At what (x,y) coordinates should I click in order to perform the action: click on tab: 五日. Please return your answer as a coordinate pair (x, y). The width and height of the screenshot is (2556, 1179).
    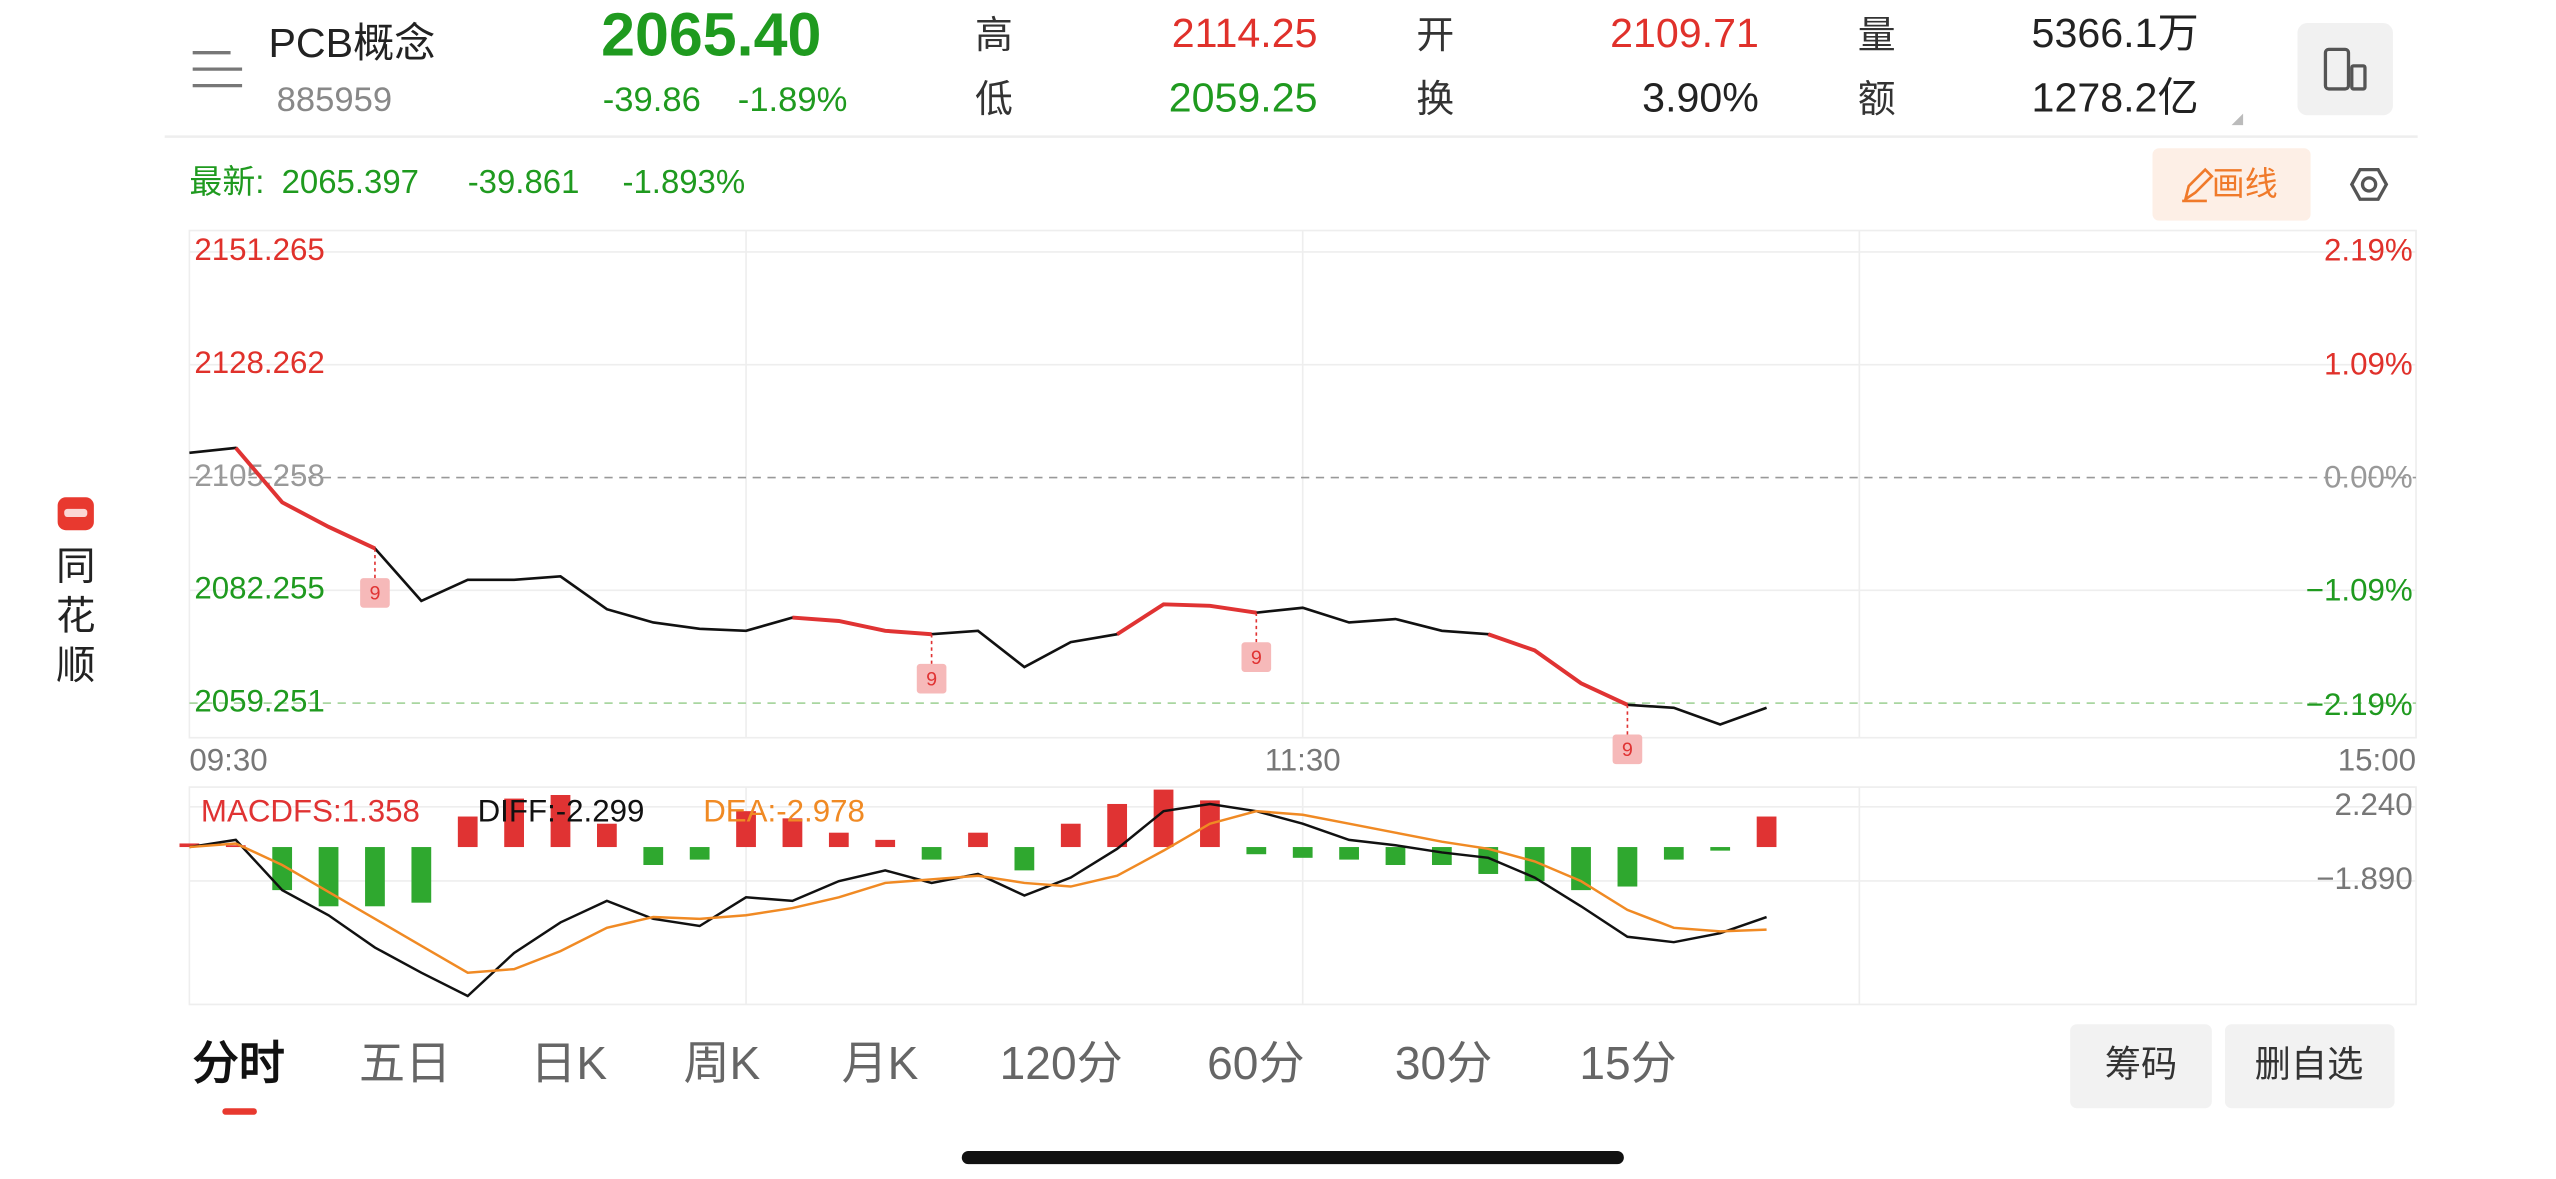
    Looking at the image, I should click on (405, 1063).